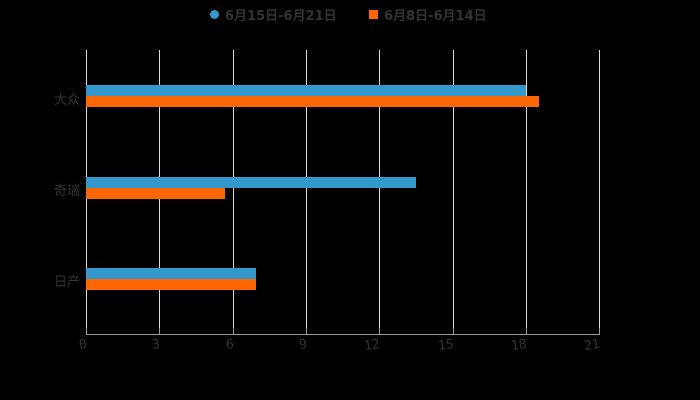  I want to click on x-tick-label: 9, so click(303, 345).